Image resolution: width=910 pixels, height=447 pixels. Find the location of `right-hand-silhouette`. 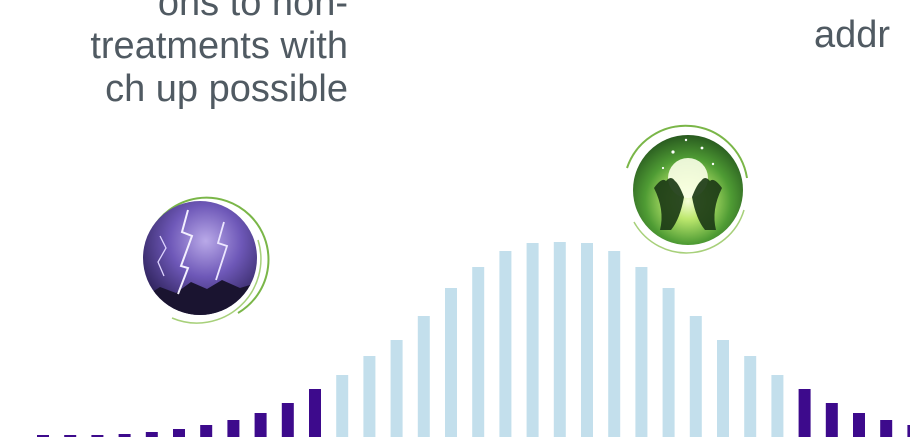

right-hand-silhouette is located at coordinates (707, 204).